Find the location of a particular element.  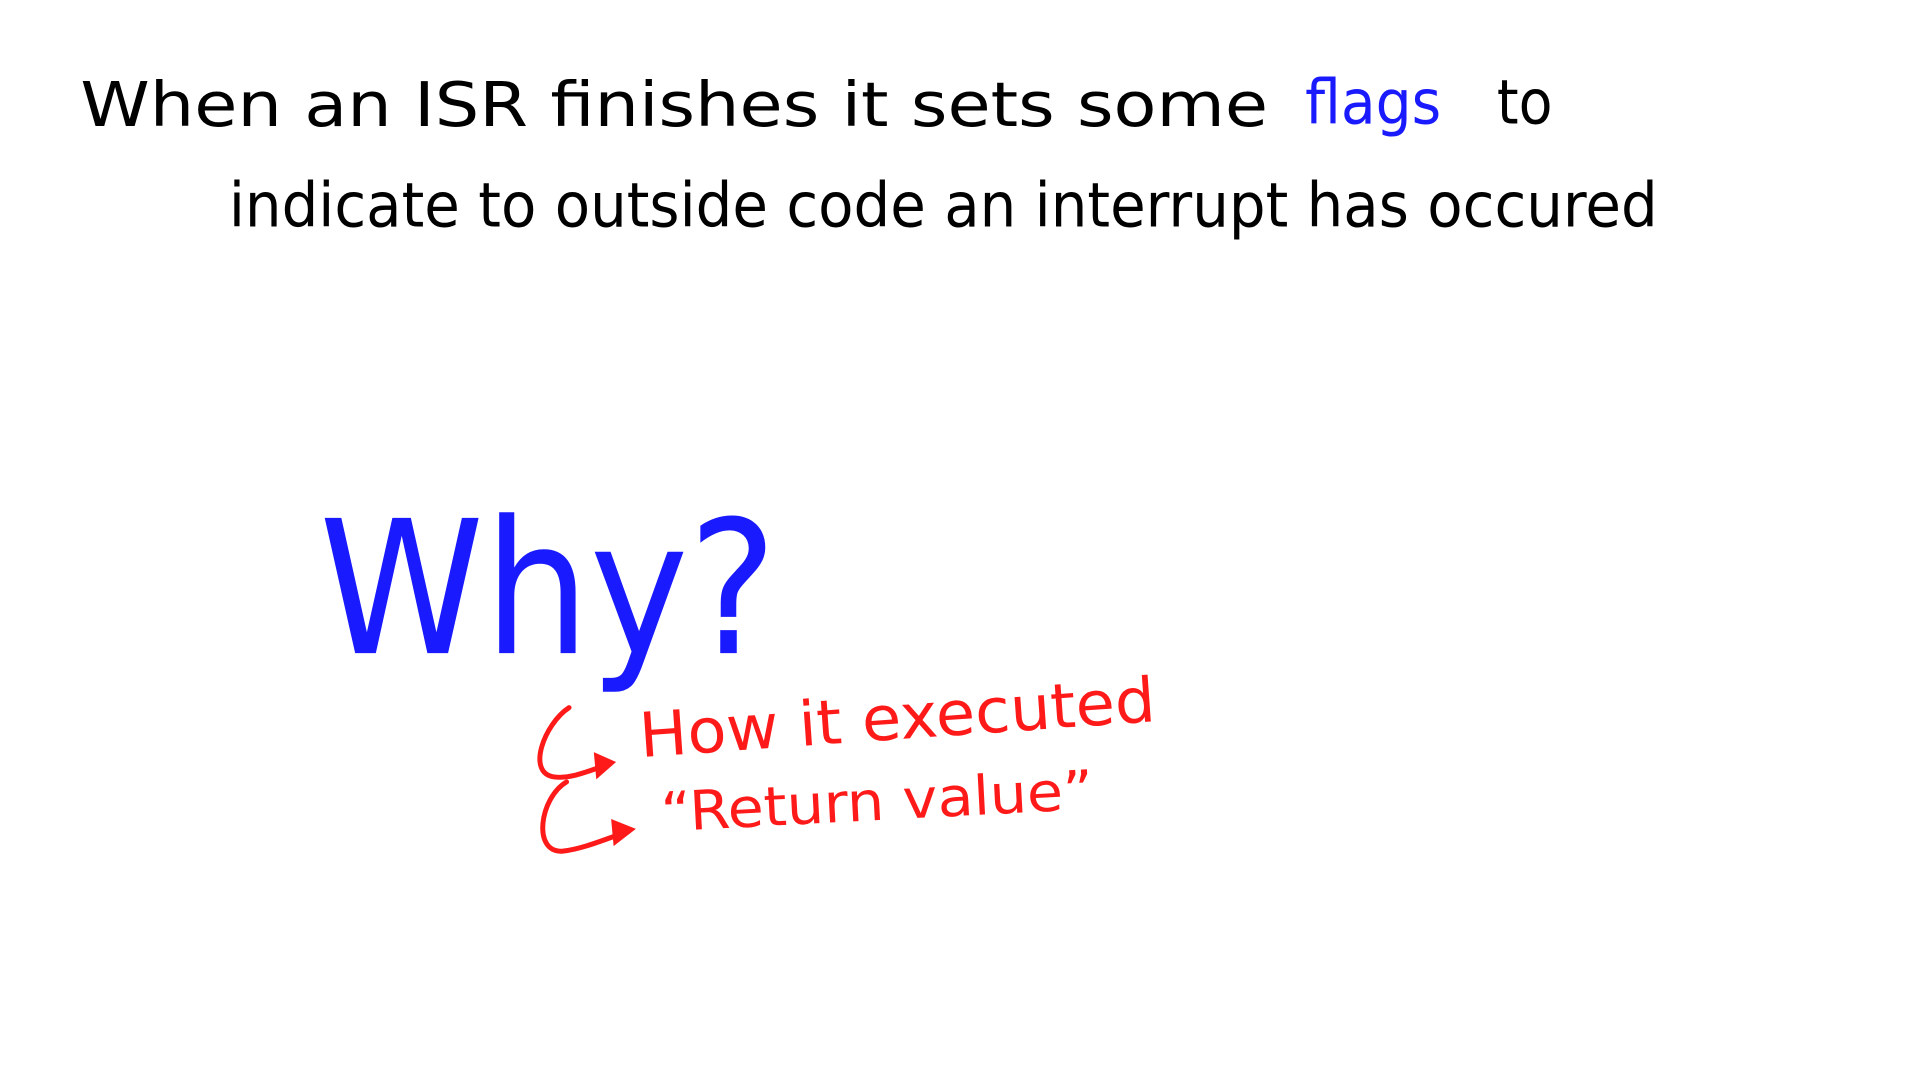

question: Why? is located at coordinates (548, 589).